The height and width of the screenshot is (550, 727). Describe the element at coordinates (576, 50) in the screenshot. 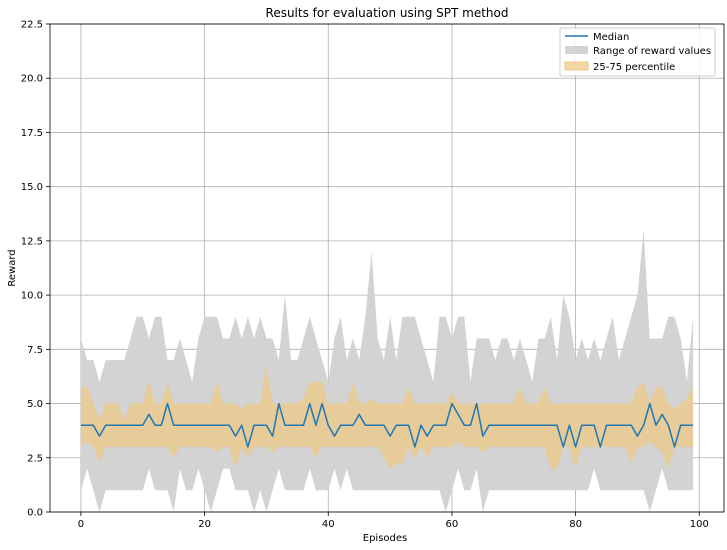

I see `legend-range-swatch` at that location.